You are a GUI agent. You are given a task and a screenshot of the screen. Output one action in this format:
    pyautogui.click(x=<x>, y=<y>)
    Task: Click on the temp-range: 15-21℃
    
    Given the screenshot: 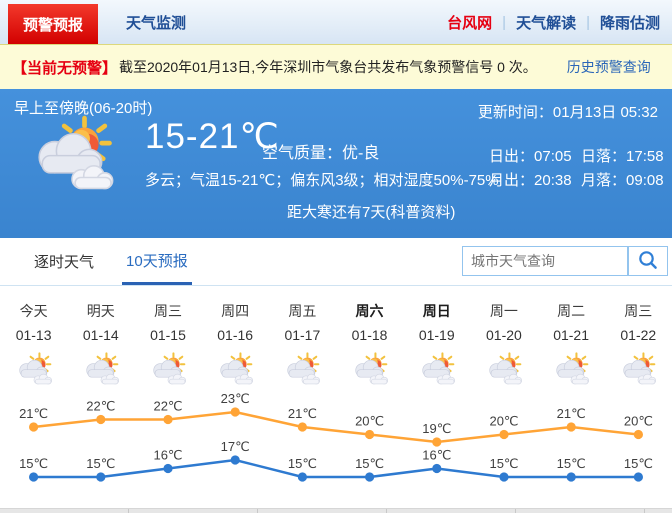 What is the action you would take?
    pyautogui.click(x=212, y=136)
    